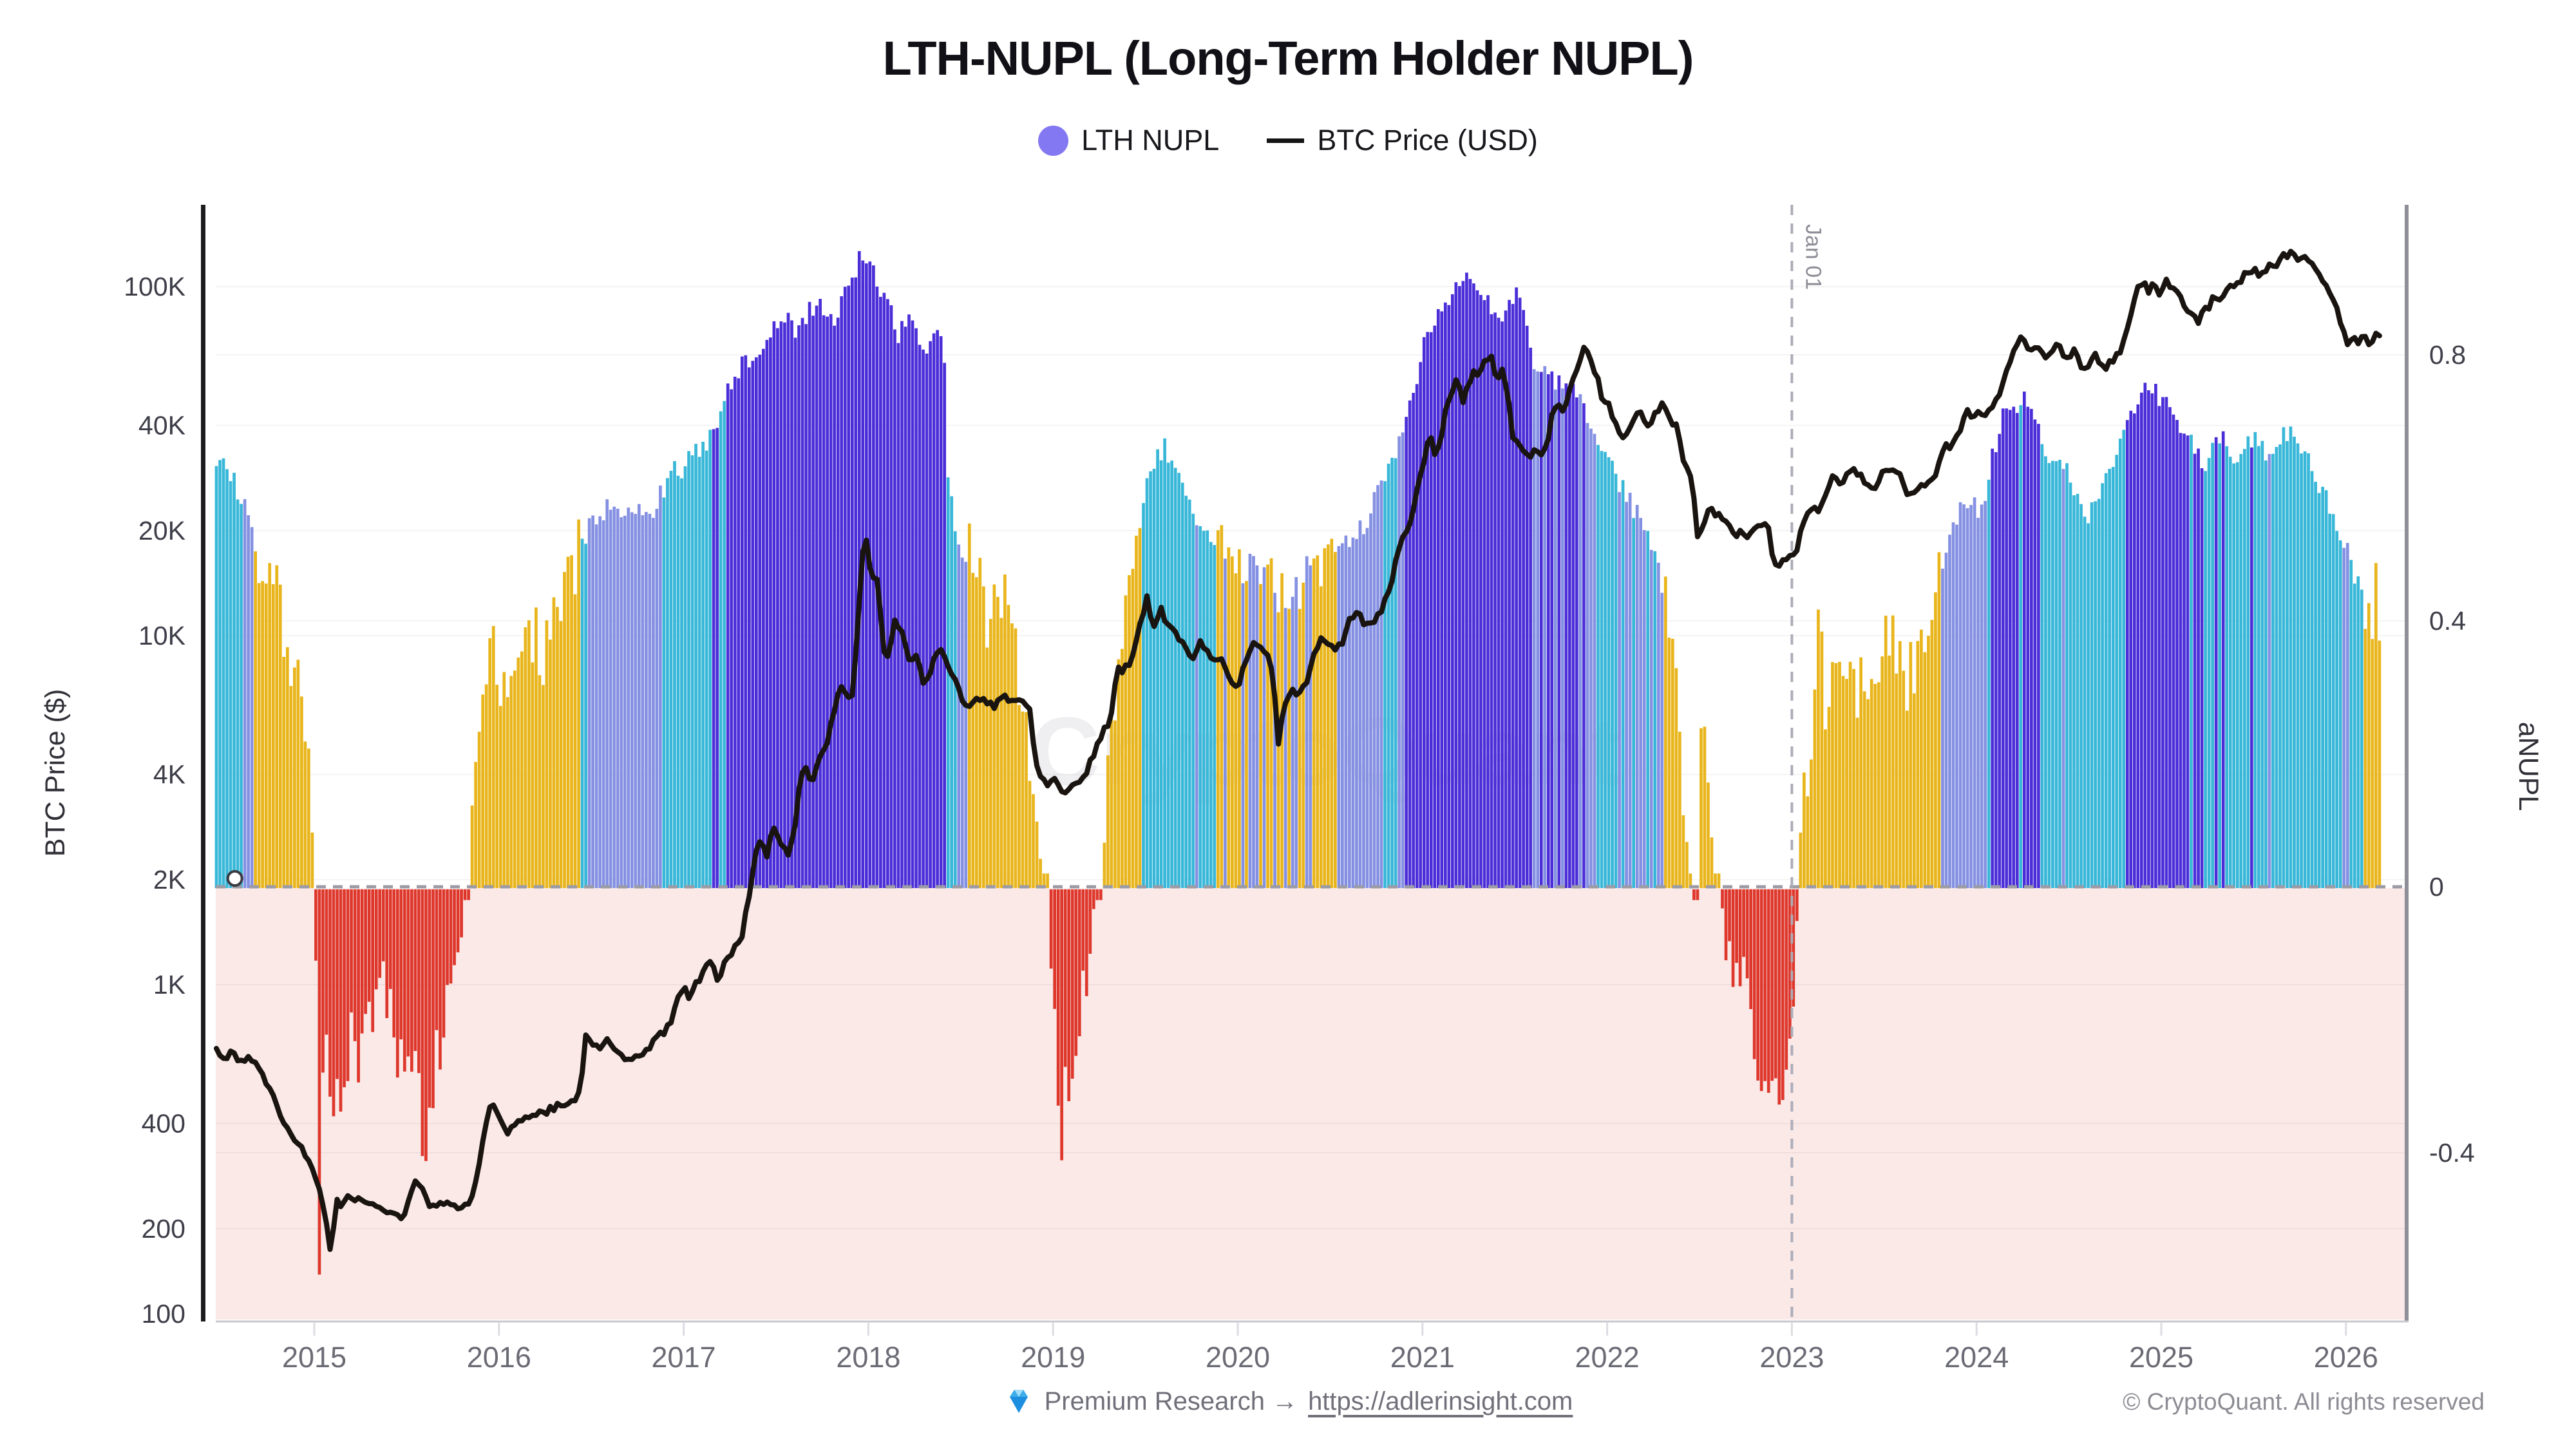 The width and height of the screenshot is (2576, 1449). What do you see at coordinates (2452, 1153) in the screenshot?
I see `svg-text: -0.4` at bounding box center [2452, 1153].